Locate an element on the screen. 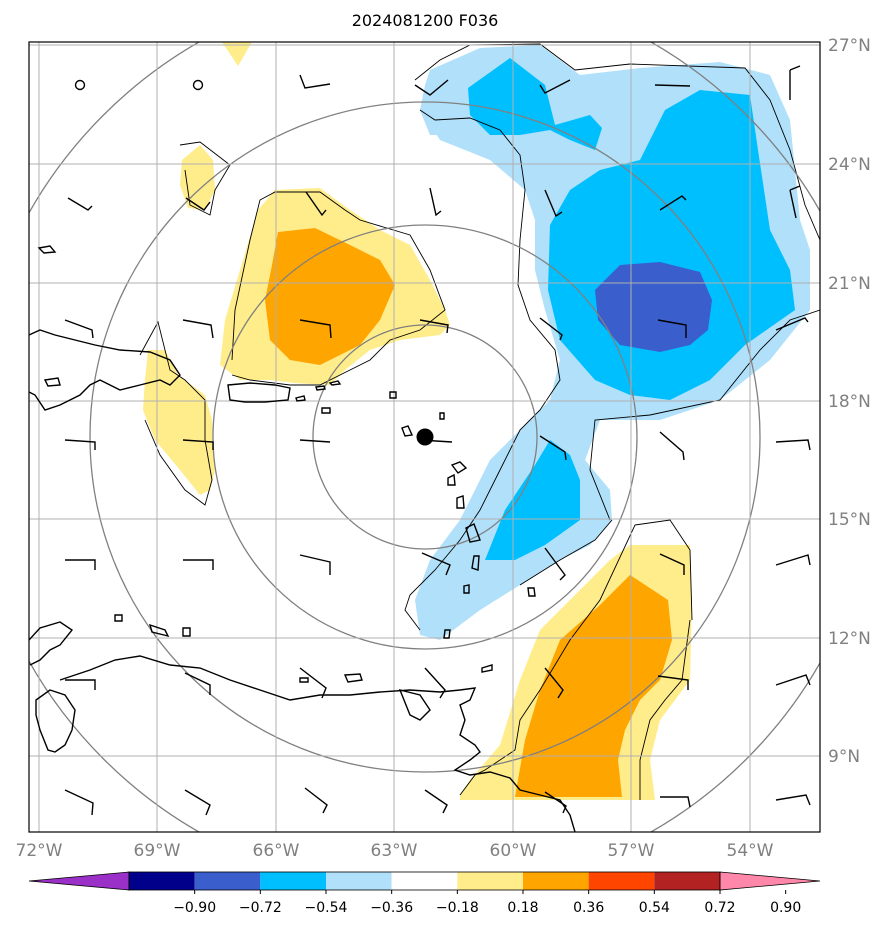 This screenshot has height=929, width=890. map-title: 2024081200 F036 is located at coordinates (425, 20).